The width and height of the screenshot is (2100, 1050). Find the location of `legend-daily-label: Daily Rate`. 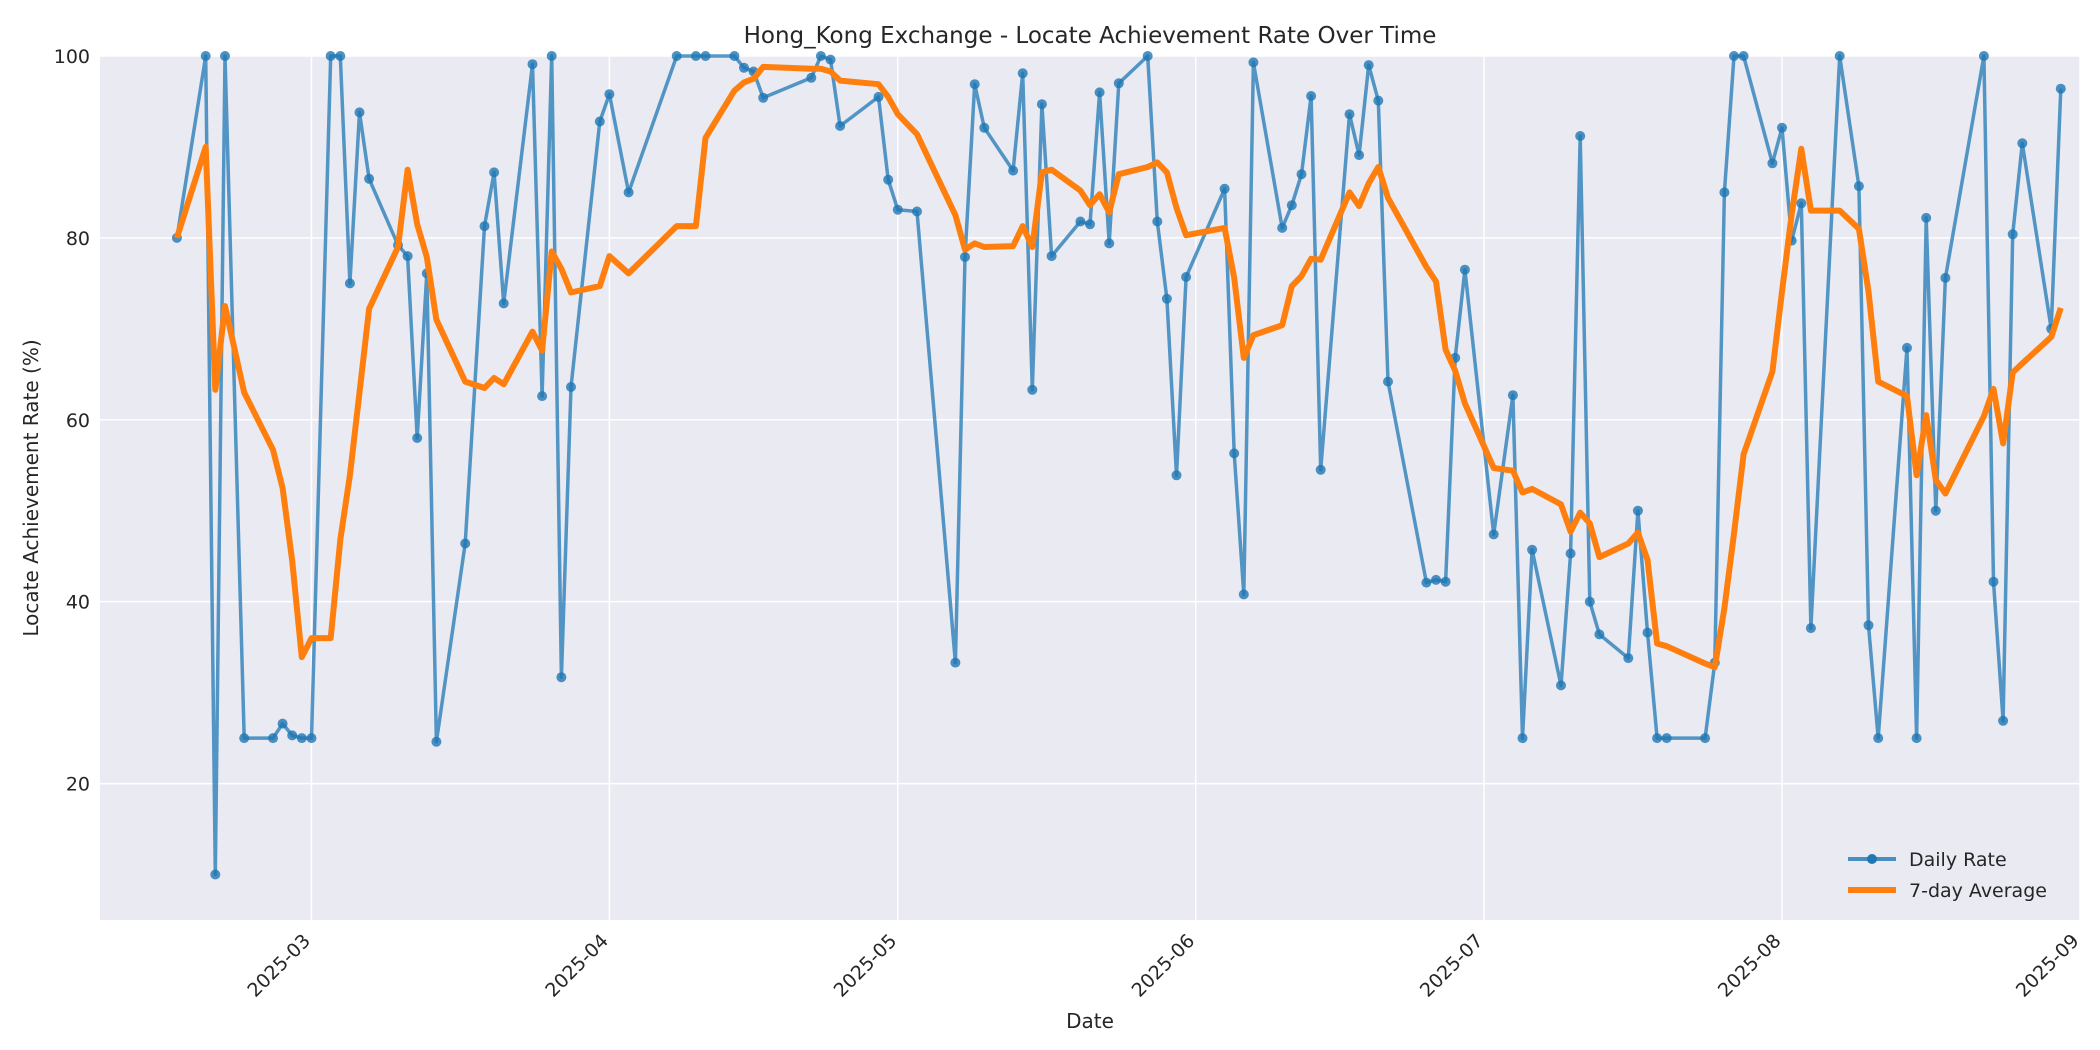

legend-daily-label: Daily Rate is located at coordinates (1958, 860).